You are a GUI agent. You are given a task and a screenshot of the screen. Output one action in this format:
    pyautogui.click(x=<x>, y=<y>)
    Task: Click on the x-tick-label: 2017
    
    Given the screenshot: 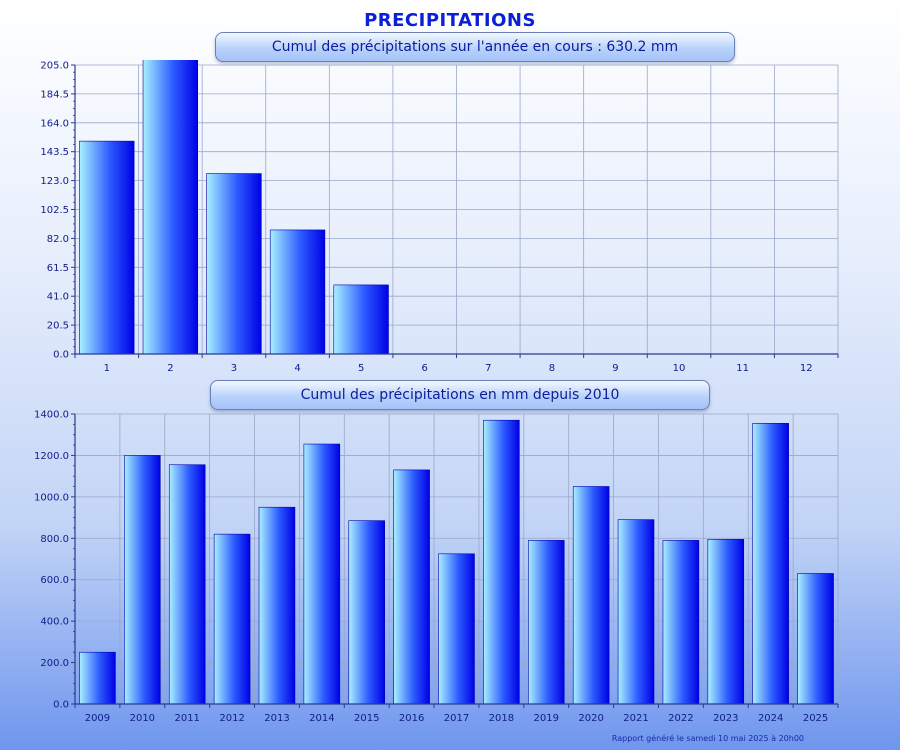 What is the action you would take?
    pyautogui.click(x=456, y=718)
    